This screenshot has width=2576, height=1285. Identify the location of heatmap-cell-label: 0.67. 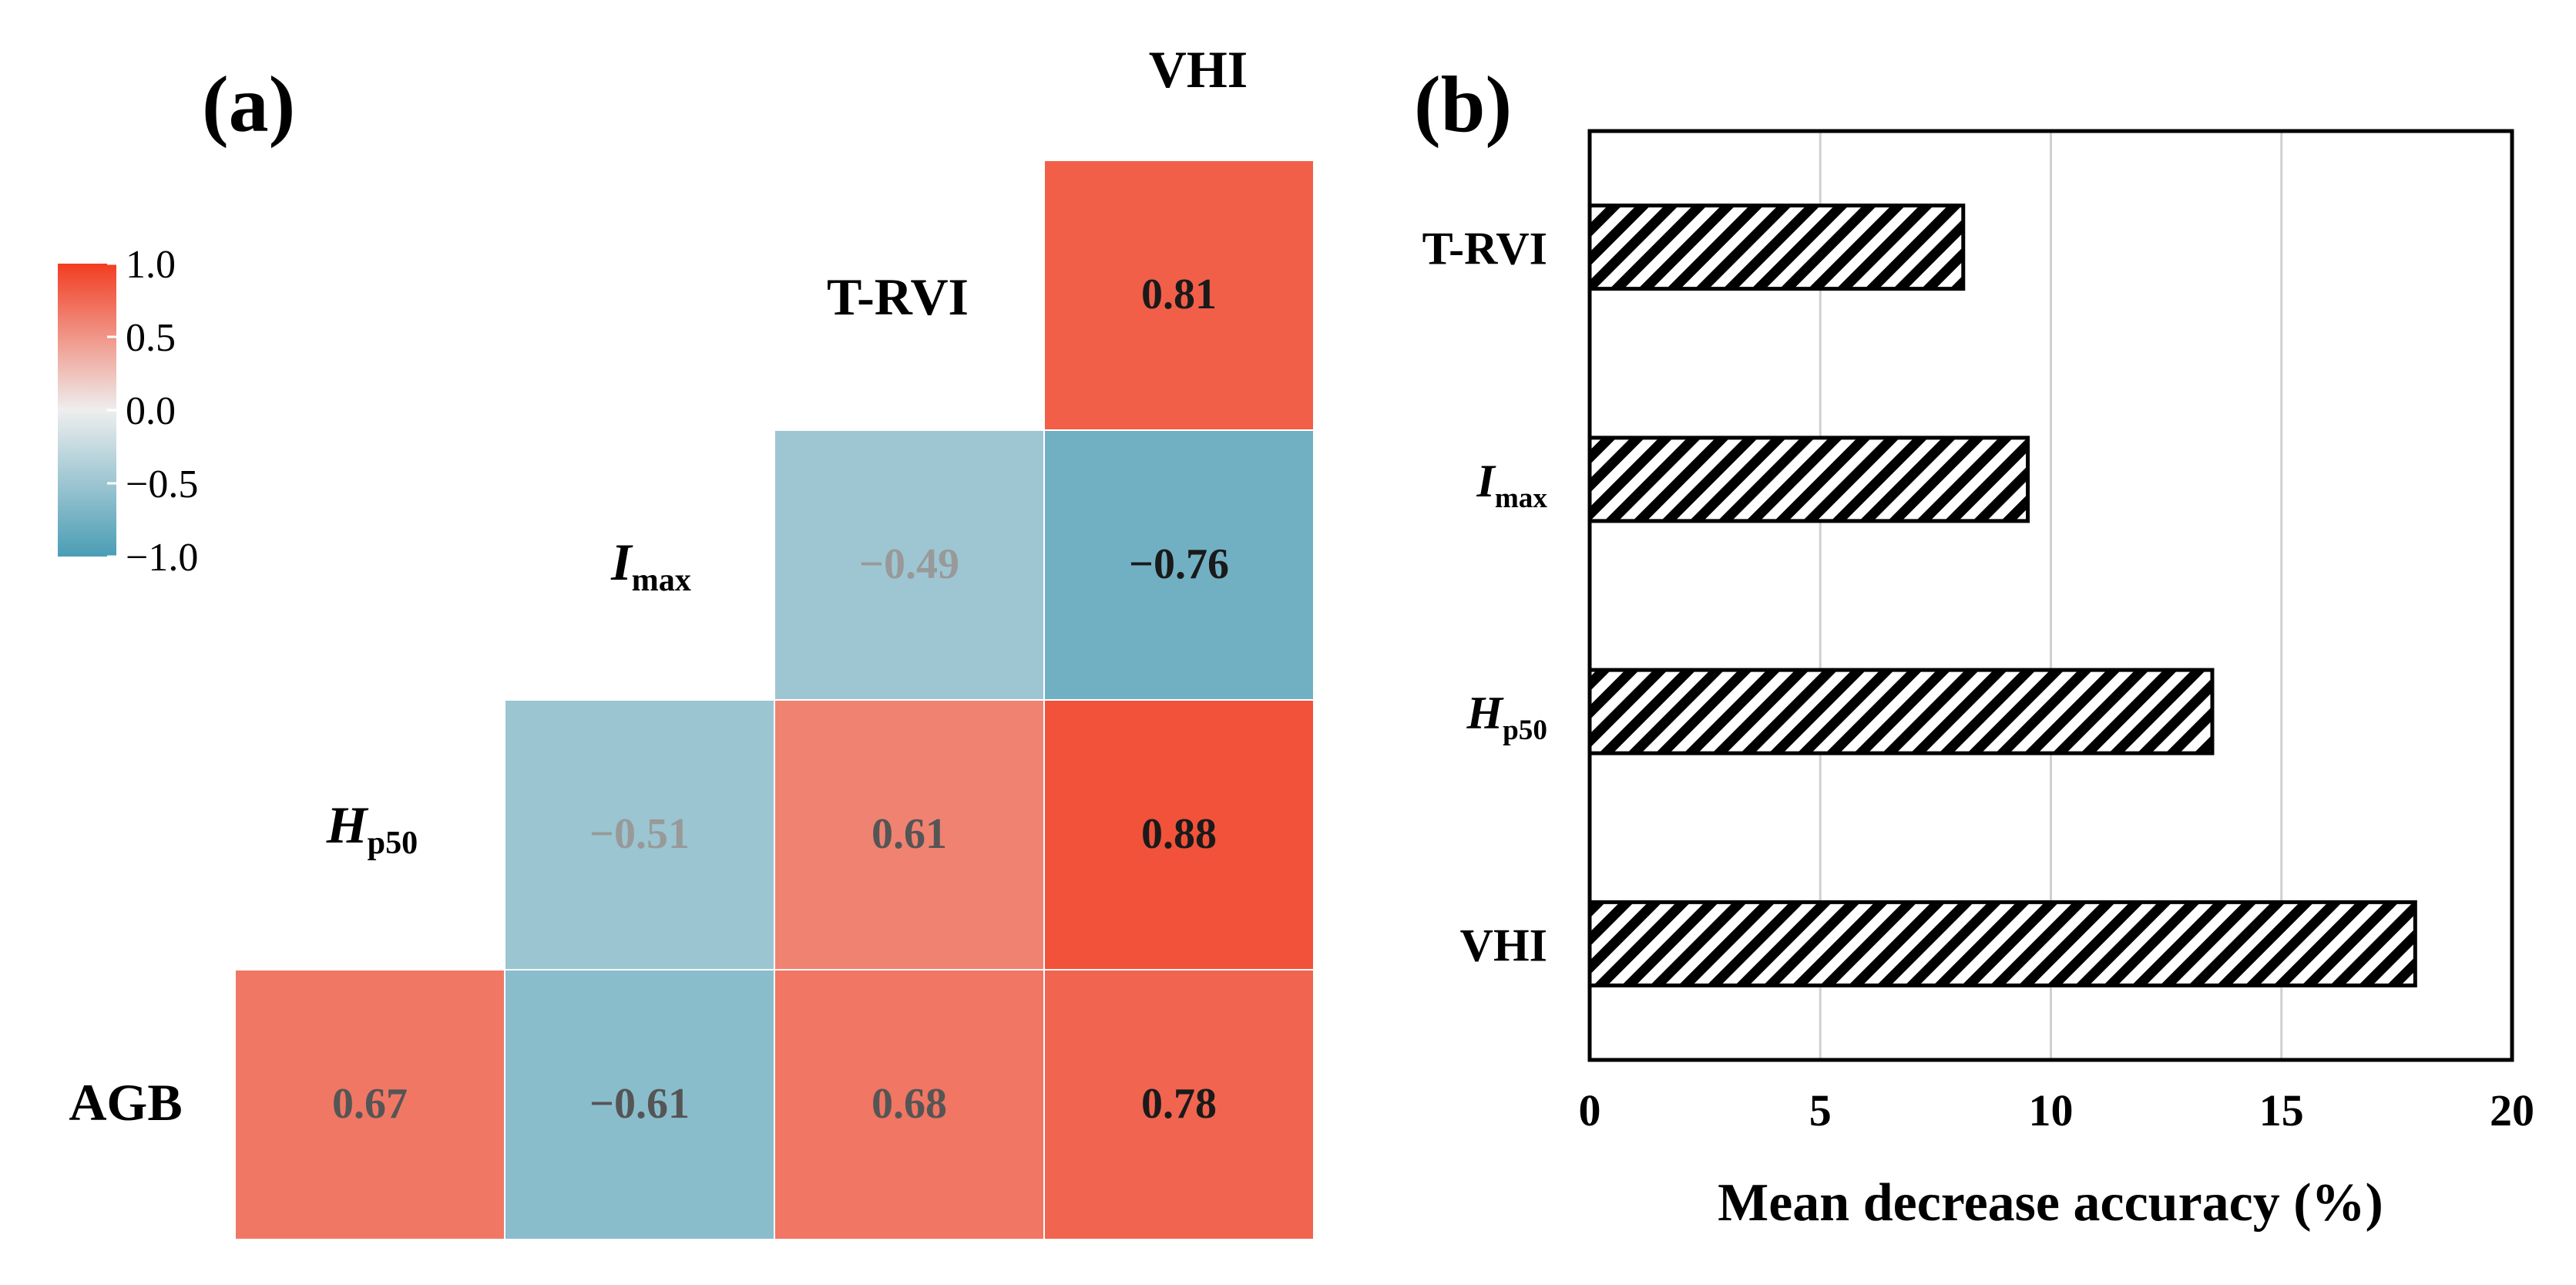
(370, 1104).